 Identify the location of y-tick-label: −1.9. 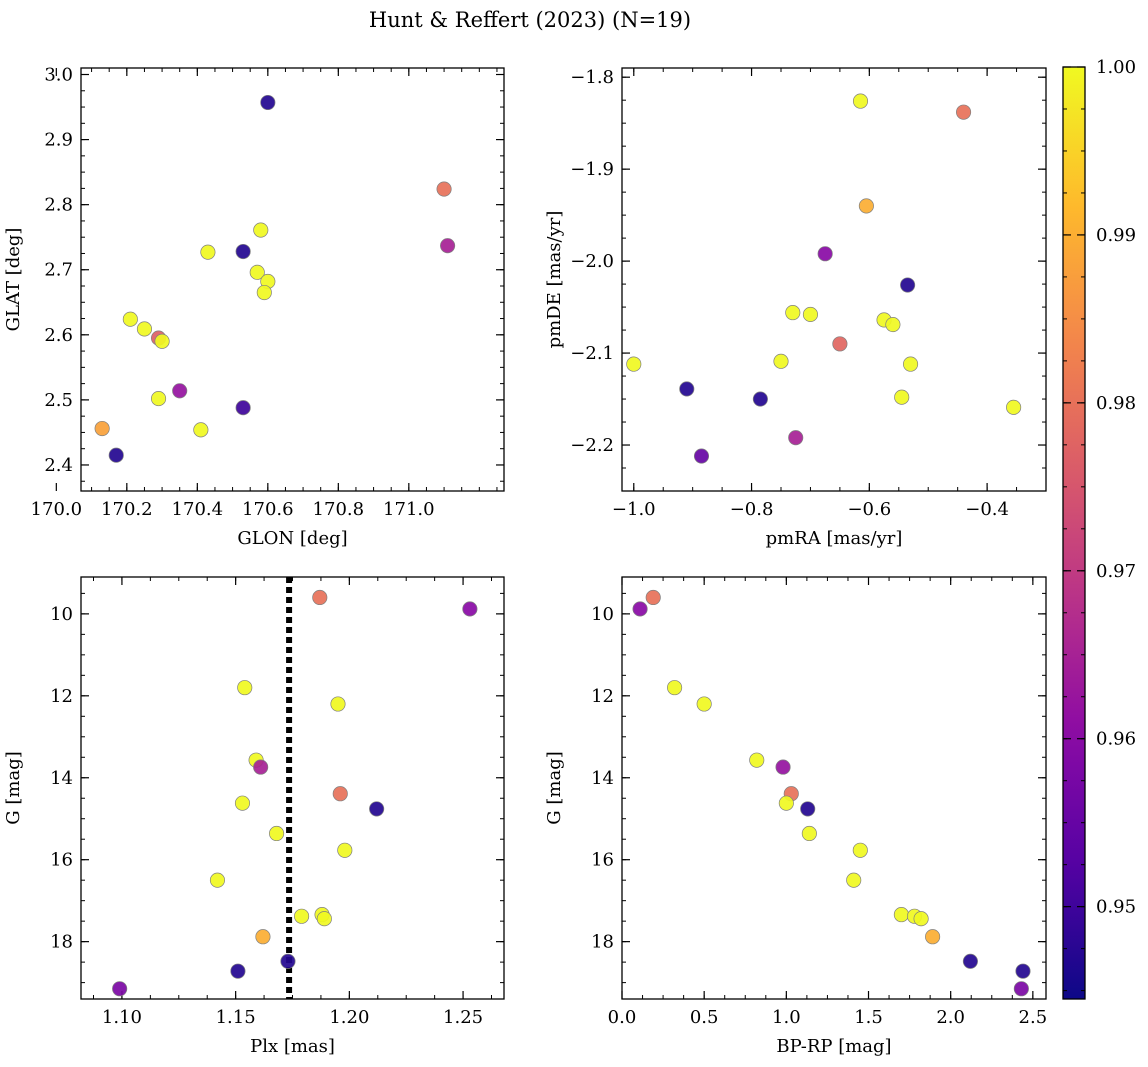
(592, 169).